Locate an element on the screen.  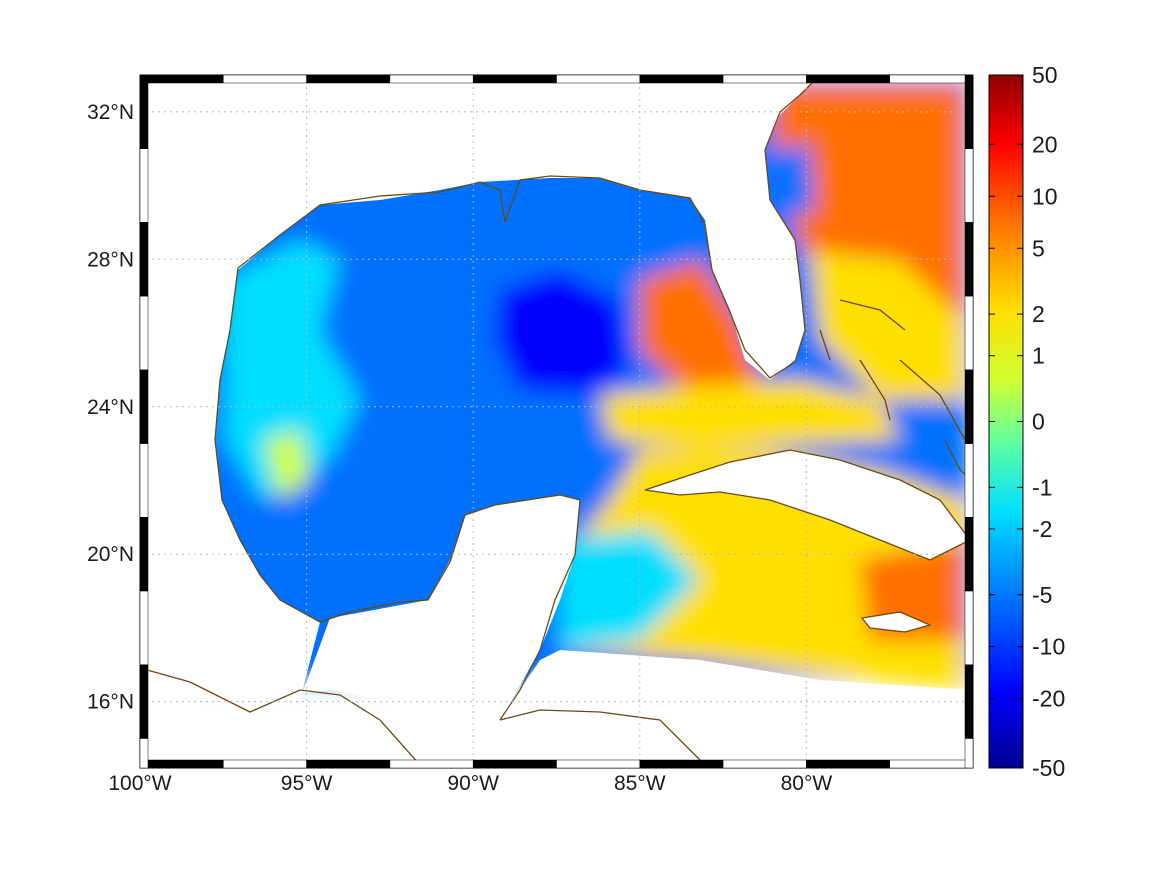
lon-tick-label: 95°W is located at coordinates (307, 783).